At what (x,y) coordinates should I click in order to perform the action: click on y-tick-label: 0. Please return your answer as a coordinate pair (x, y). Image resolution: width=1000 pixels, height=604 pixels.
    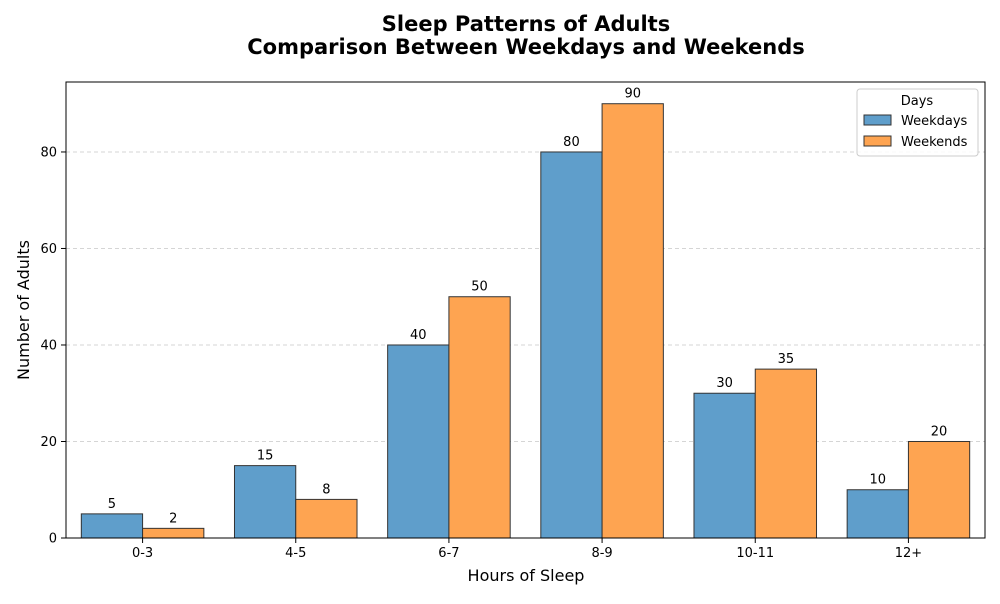
    Looking at the image, I should click on (53, 539).